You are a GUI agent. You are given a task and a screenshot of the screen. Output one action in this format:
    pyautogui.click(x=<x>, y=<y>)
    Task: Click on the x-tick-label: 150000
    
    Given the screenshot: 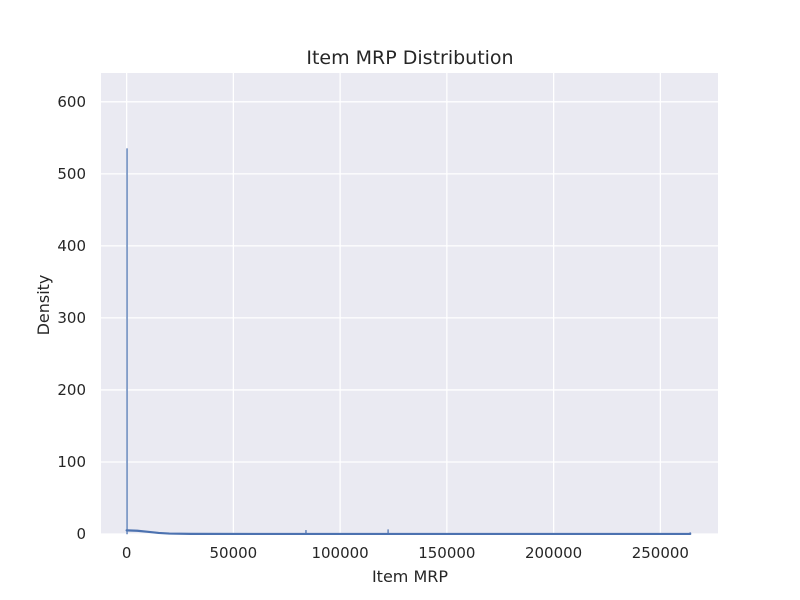 What is the action you would take?
    pyautogui.click(x=446, y=553)
    